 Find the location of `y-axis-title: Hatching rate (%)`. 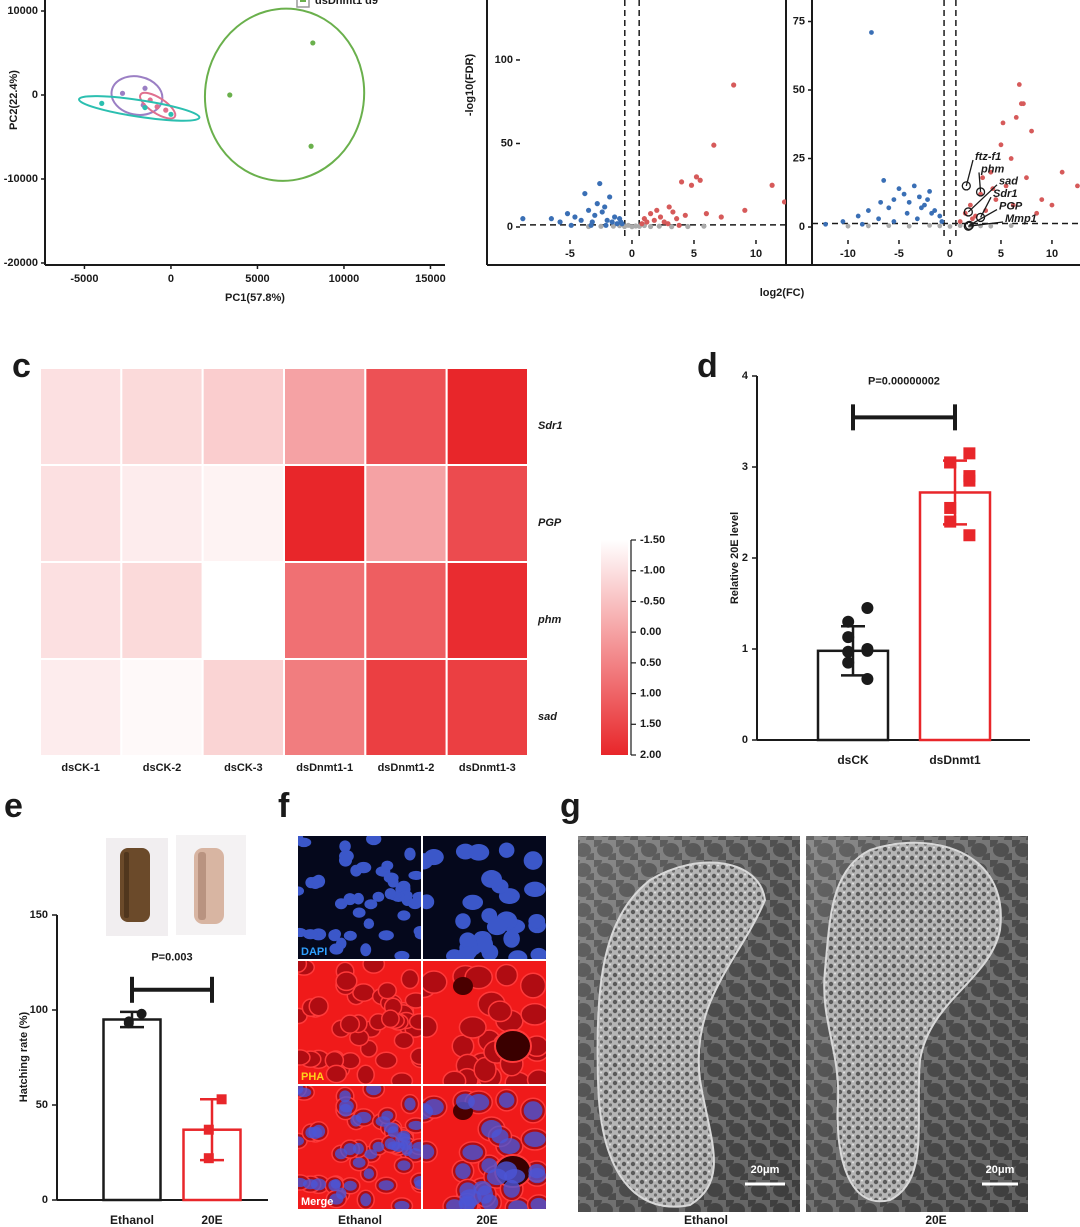

y-axis-title: Hatching rate (%) is located at coordinates (24, 1056).